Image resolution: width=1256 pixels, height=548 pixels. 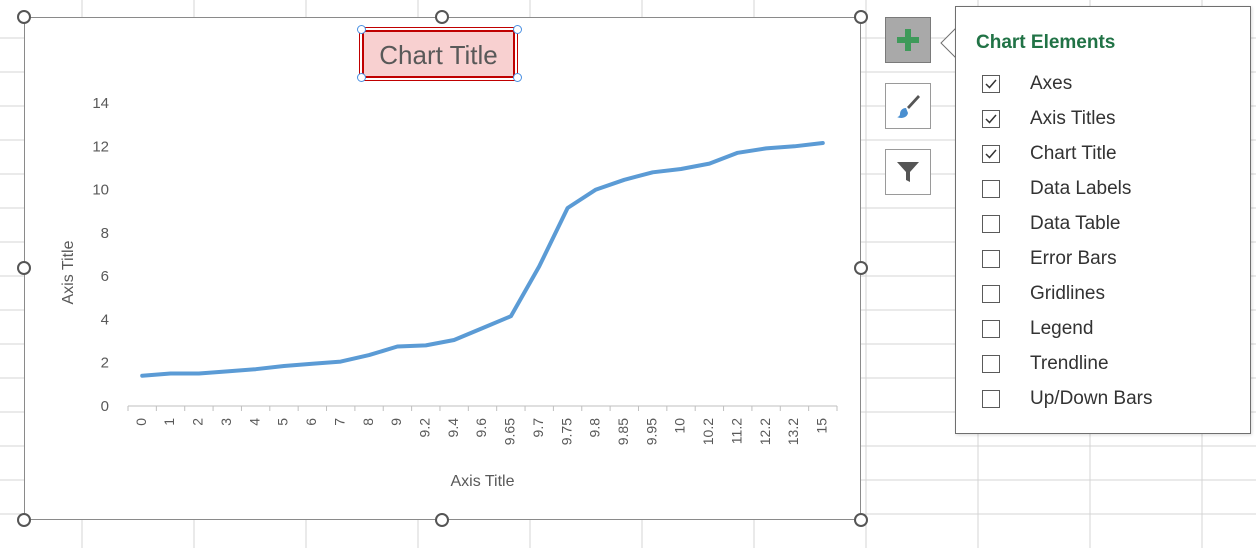 I want to click on chart-resize-handle-bottom-left, so click(x=24, y=520).